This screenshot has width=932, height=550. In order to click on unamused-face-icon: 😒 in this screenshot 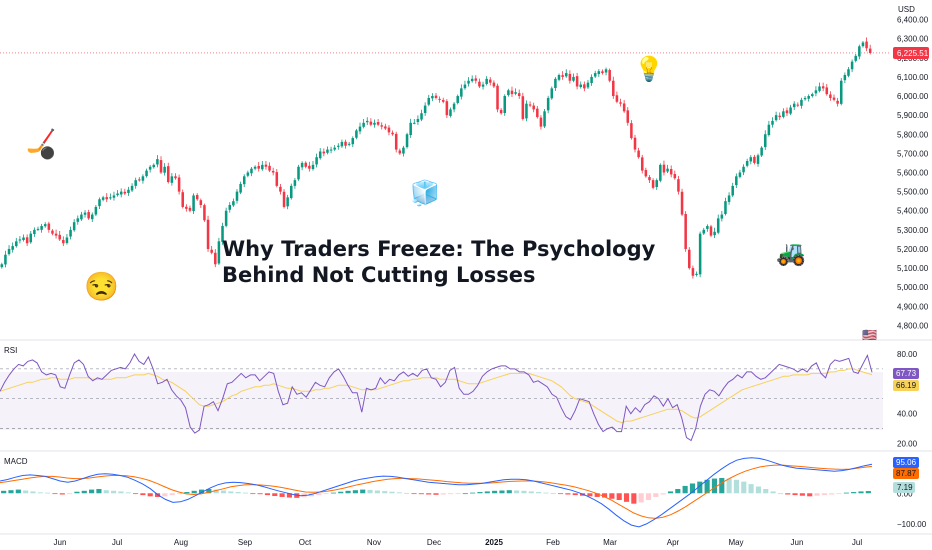, I will do `click(101, 286)`.